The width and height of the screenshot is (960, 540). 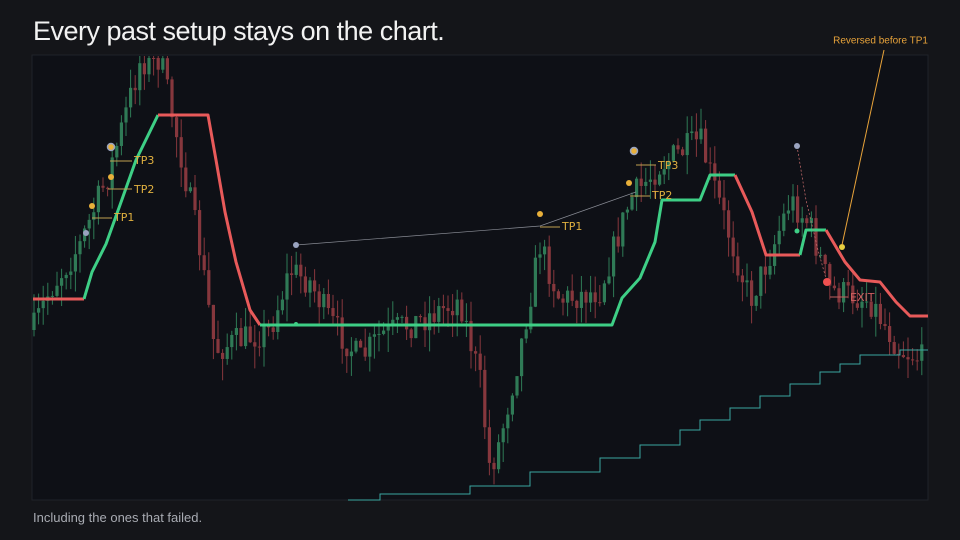 What do you see at coordinates (466, 218) in the screenshot?
I see `setup-link` at bounding box center [466, 218].